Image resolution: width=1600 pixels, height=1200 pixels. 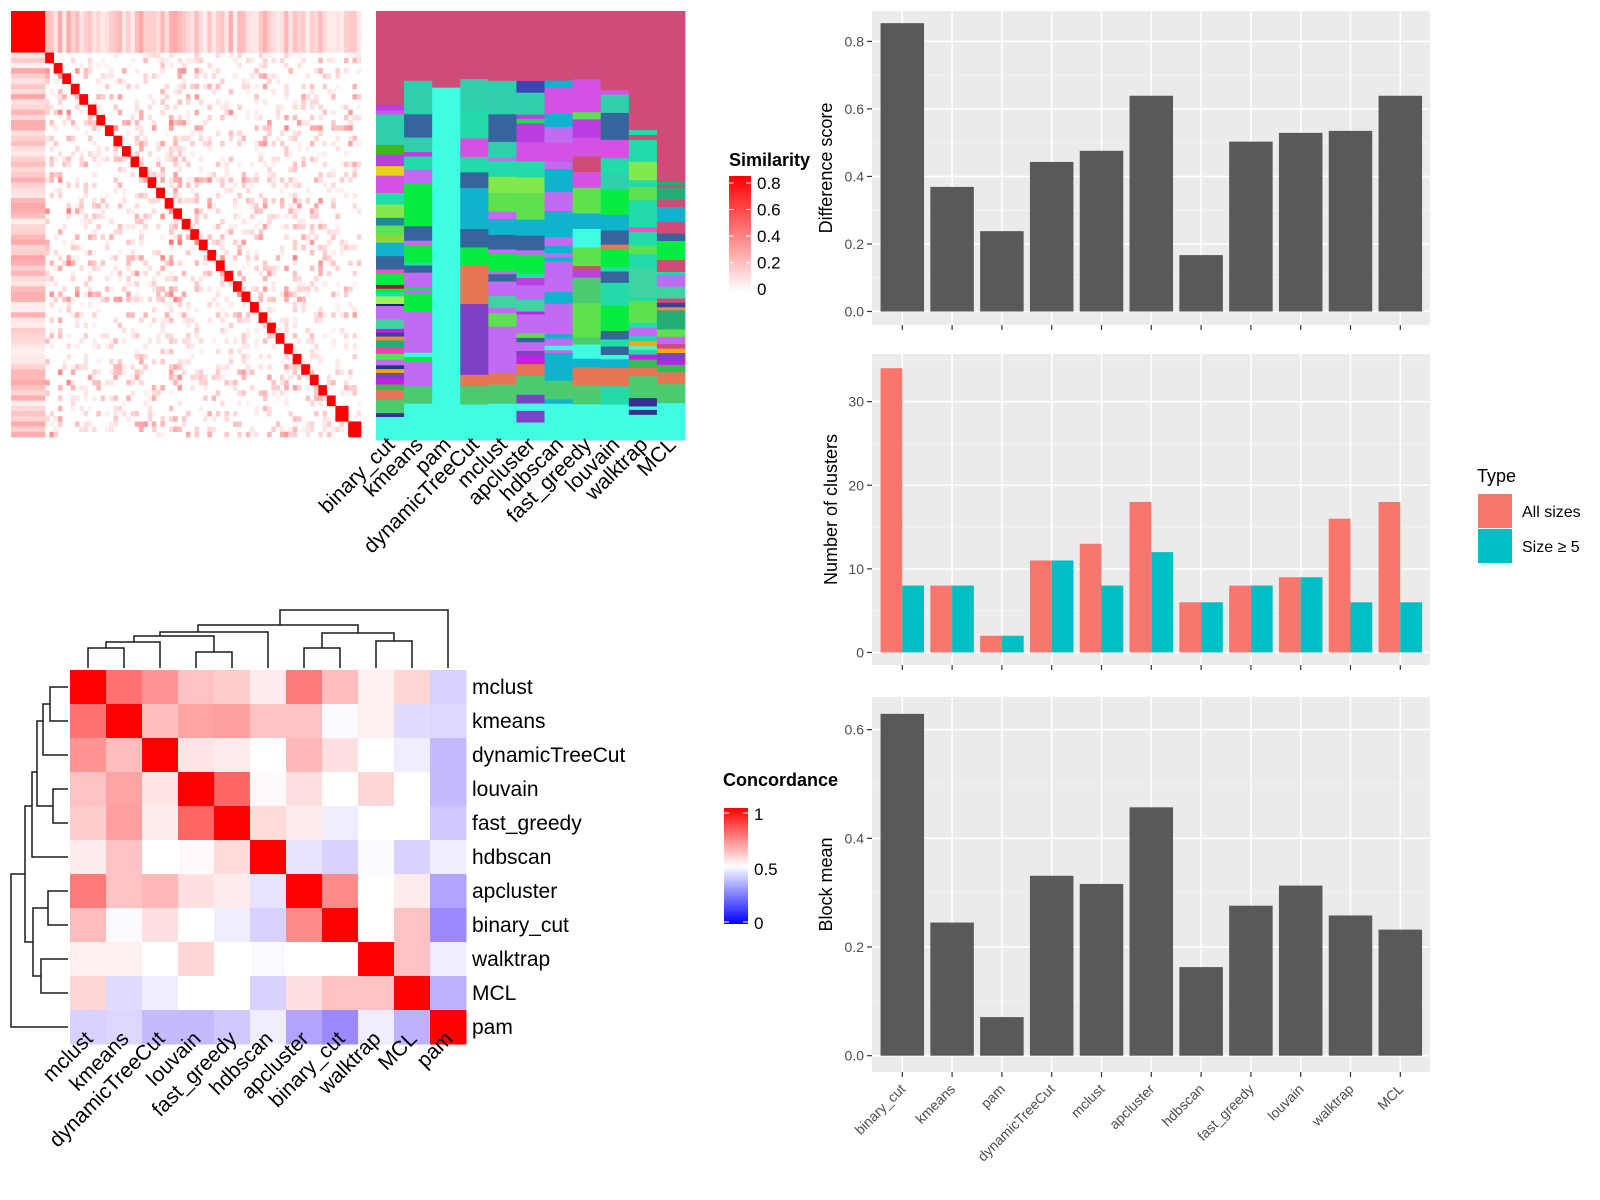 What do you see at coordinates (1251, 226) in the screenshot?
I see `bar` at bounding box center [1251, 226].